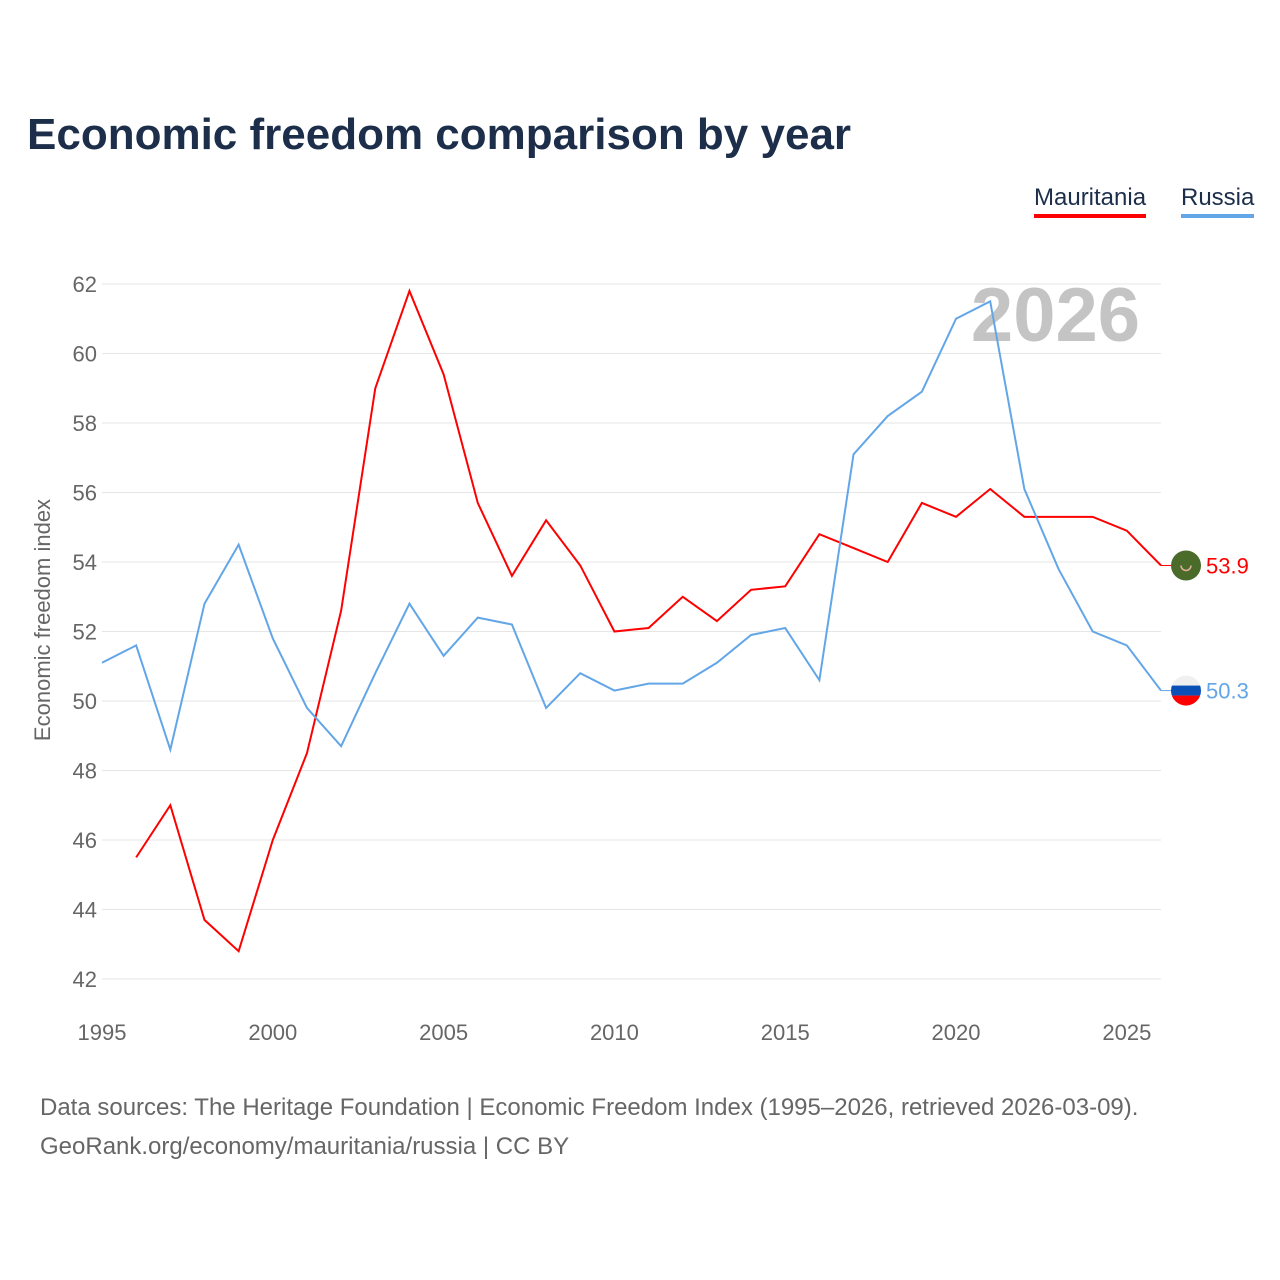 This screenshot has width=1280, height=1280. What do you see at coordinates (956, 1032) in the screenshot?
I see `x-tick-label: 2020` at bounding box center [956, 1032].